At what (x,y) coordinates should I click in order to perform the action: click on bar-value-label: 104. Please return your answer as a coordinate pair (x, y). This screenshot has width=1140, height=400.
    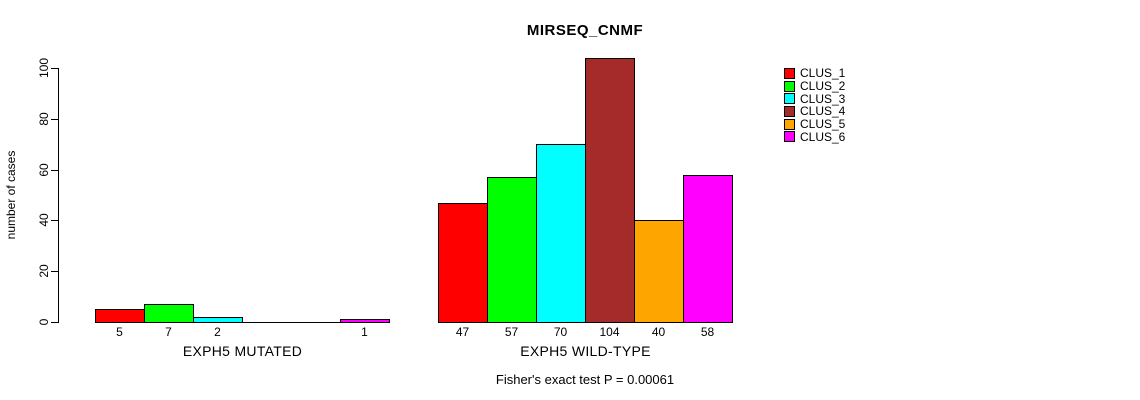
    Looking at the image, I should click on (609, 332).